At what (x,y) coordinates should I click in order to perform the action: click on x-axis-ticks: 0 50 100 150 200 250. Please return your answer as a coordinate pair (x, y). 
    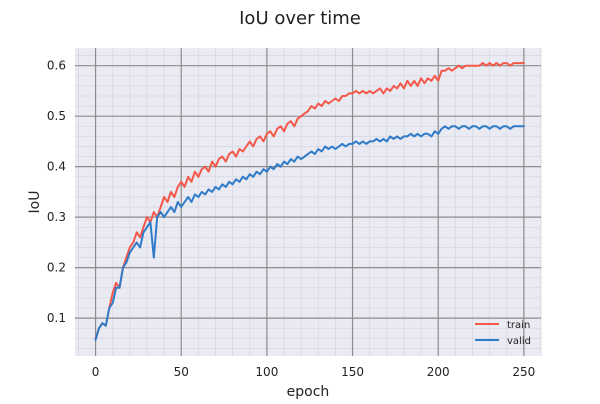
    Looking at the image, I should click on (314, 372).